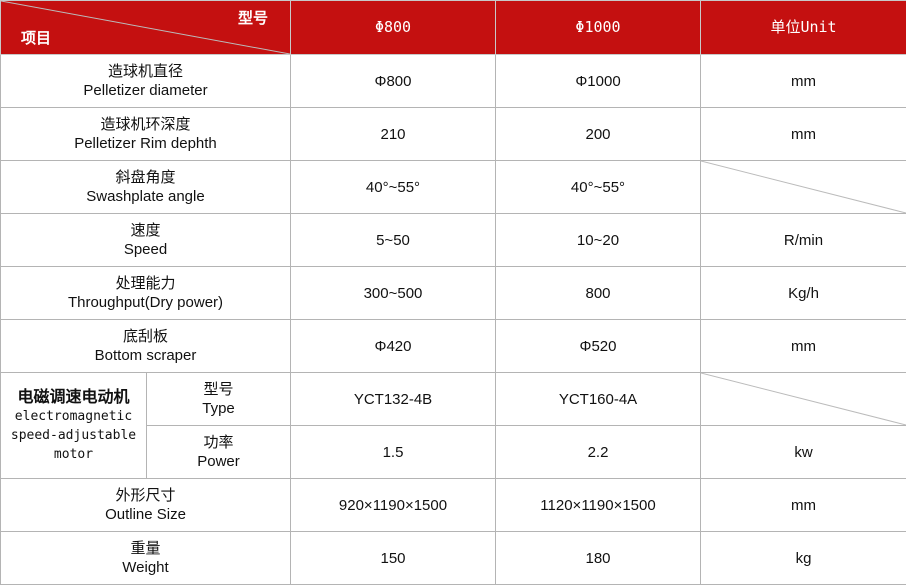 This screenshot has height=585, width=906. What do you see at coordinates (145, 124) in the screenshot?
I see `label-zh: 造球机环深度` at bounding box center [145, 124].